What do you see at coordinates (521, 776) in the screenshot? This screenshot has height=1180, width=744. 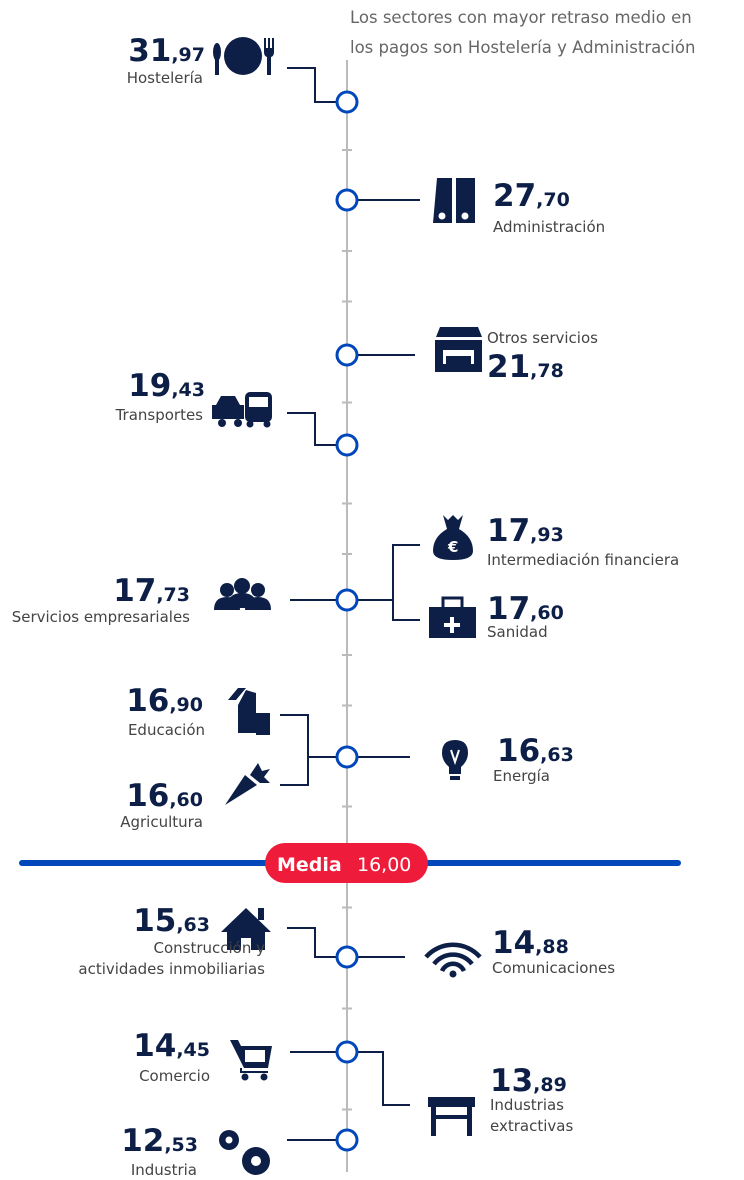 I see `item-label: Energía` at bounding box center [521, 776].